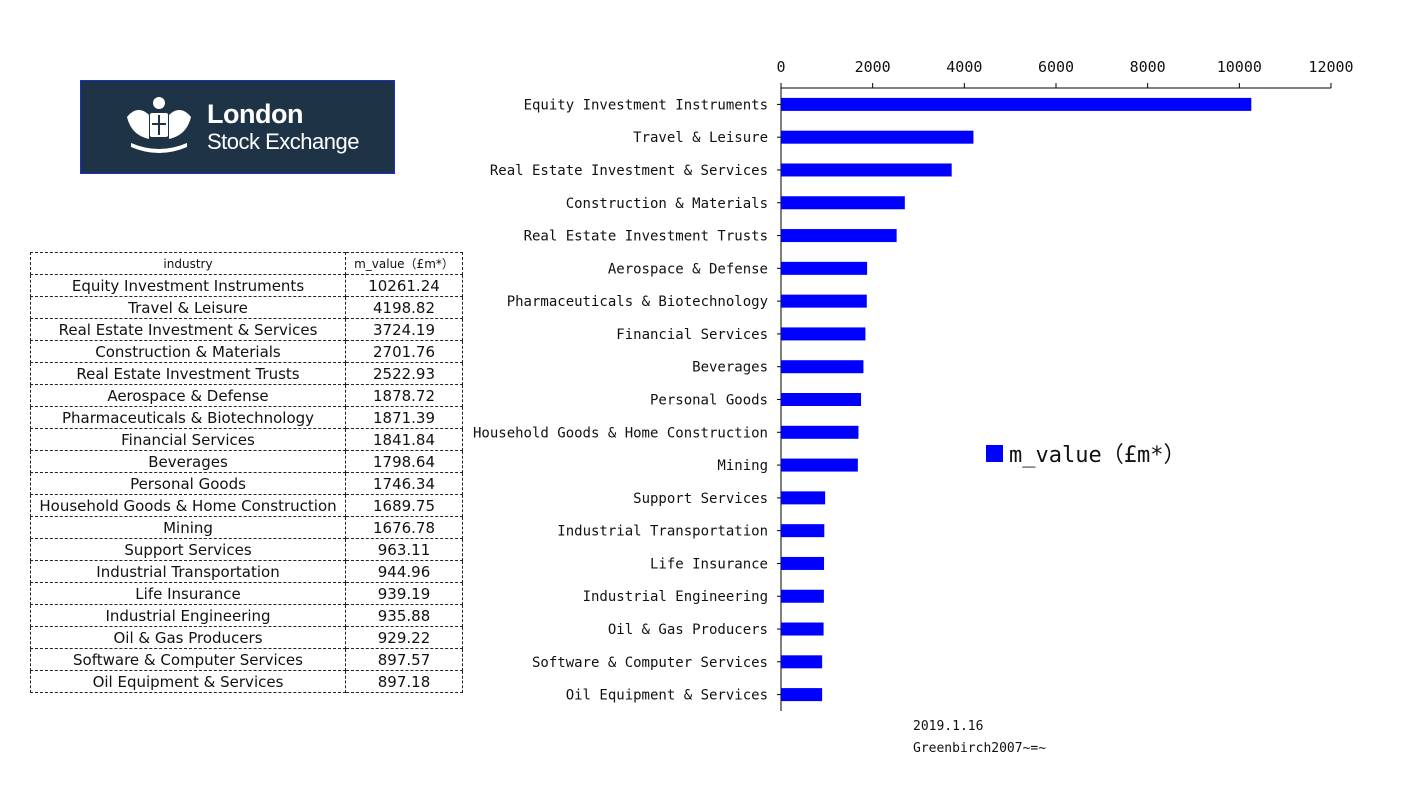  I want to click on cell-m-value: 935.88, so click(404, 615).